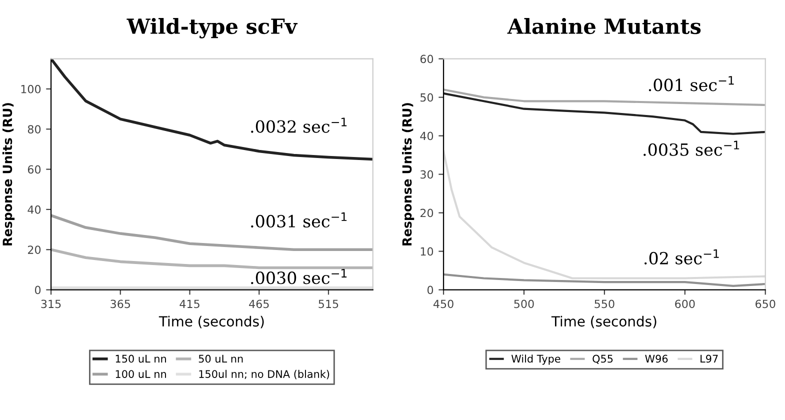 This screenshot has height=420, width=785. What do you see at coordinates (709, 358) in the screenshot?
I see `legend-label: L97` at bounding box center [709, 358].